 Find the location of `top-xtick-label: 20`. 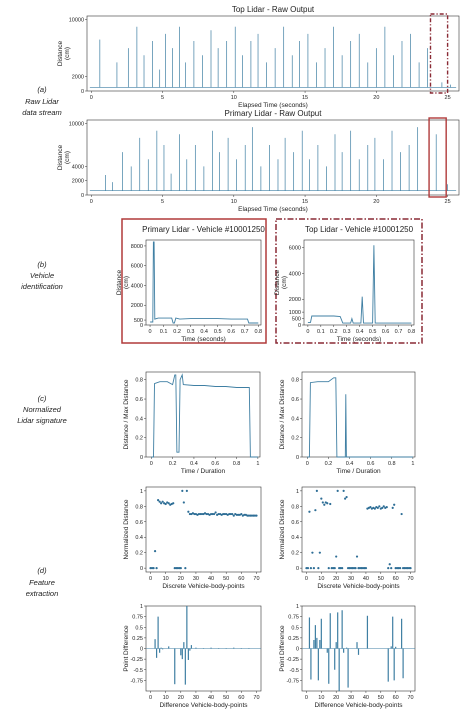

top-xtick-label: 20 is located at coordinates (376, 98).